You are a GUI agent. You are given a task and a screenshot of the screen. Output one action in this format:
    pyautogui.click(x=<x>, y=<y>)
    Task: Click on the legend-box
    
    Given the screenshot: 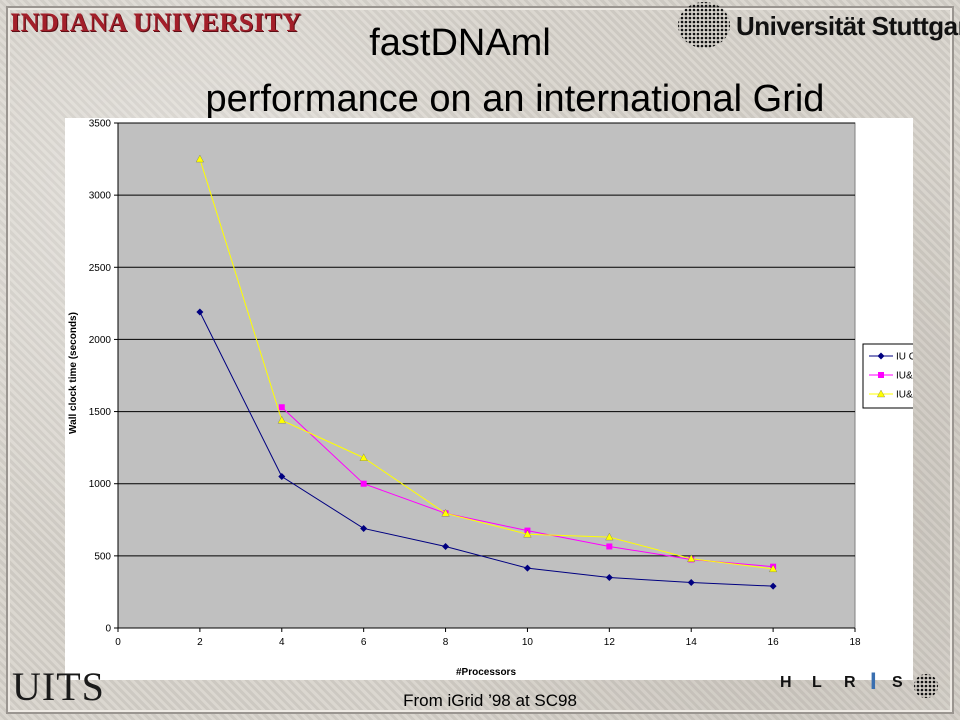 What is the action you would take?
    pyautogui.click(x=887, y=376)
    